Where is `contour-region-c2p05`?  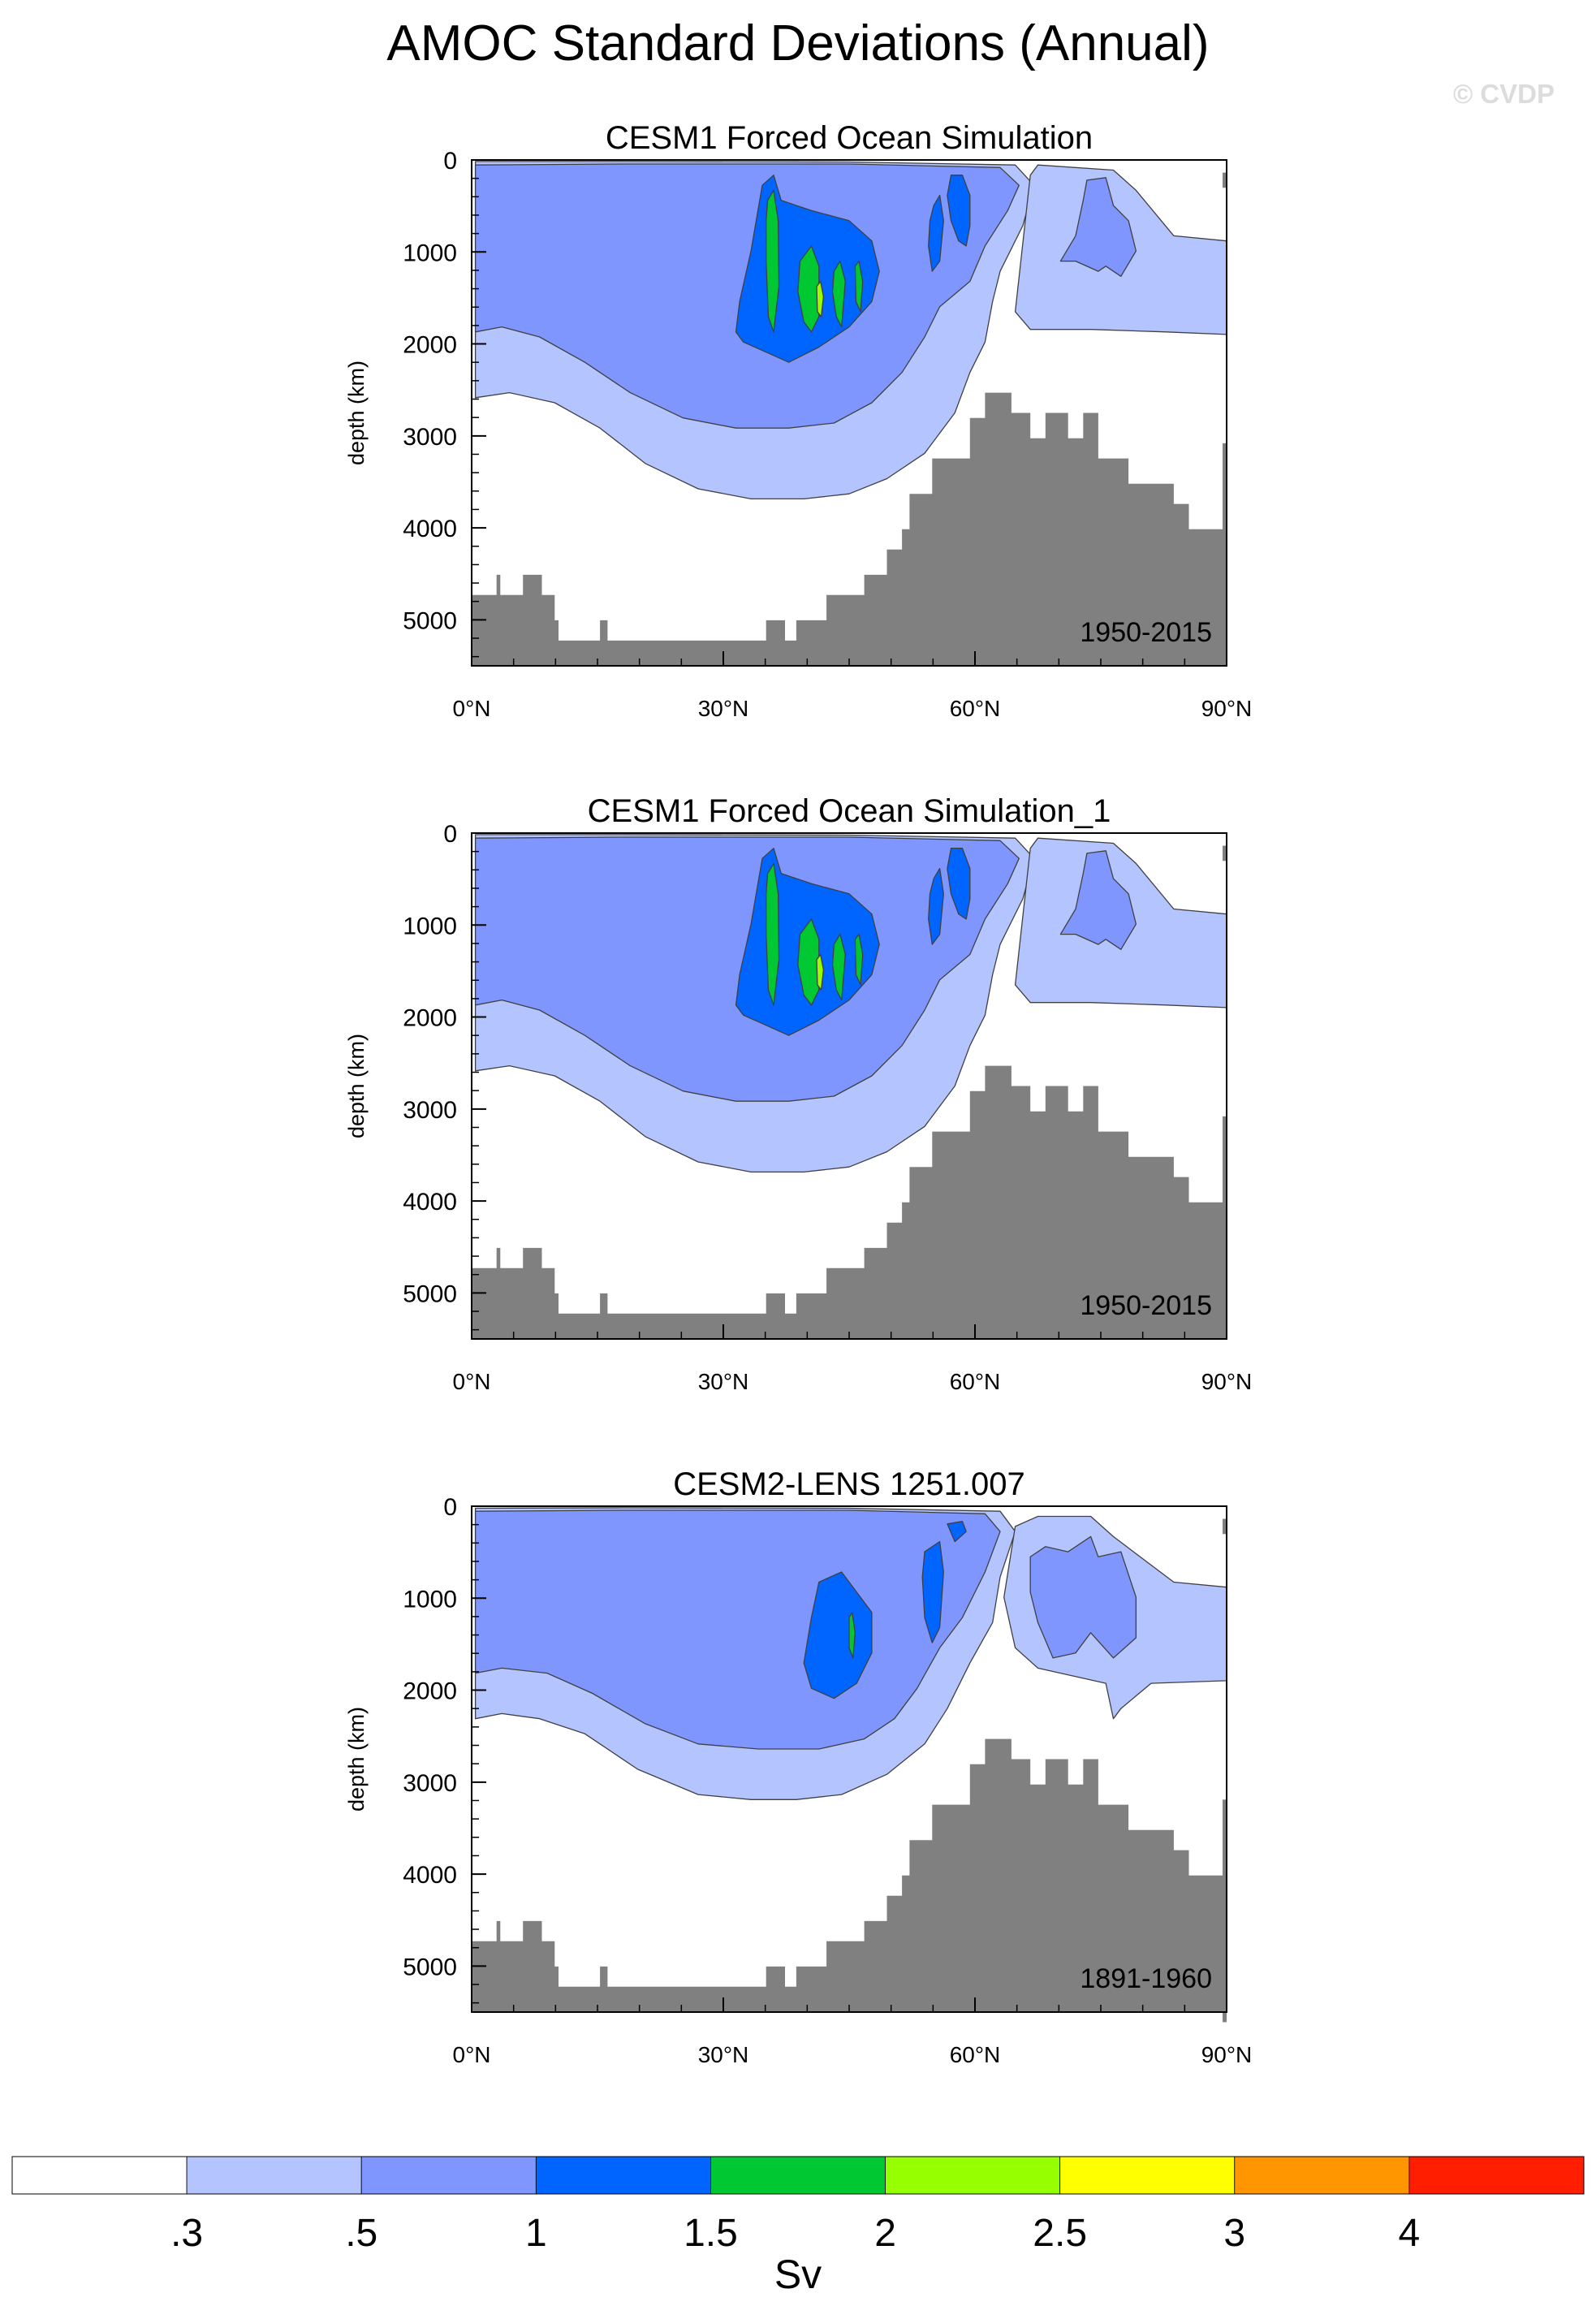 contour-region-c2p05 is located at coordinates (737, 1629).